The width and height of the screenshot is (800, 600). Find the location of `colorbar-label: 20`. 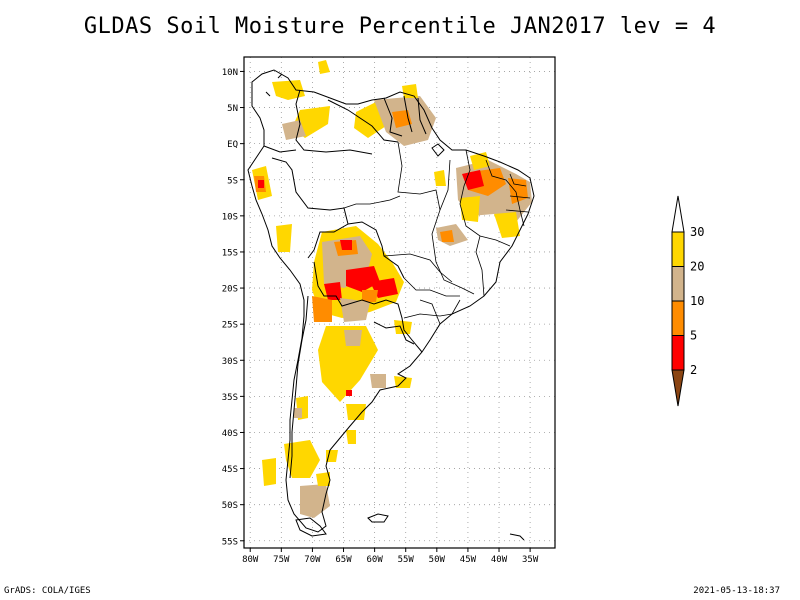

colorbar-label: 20 is located at coordinates (697, 267).